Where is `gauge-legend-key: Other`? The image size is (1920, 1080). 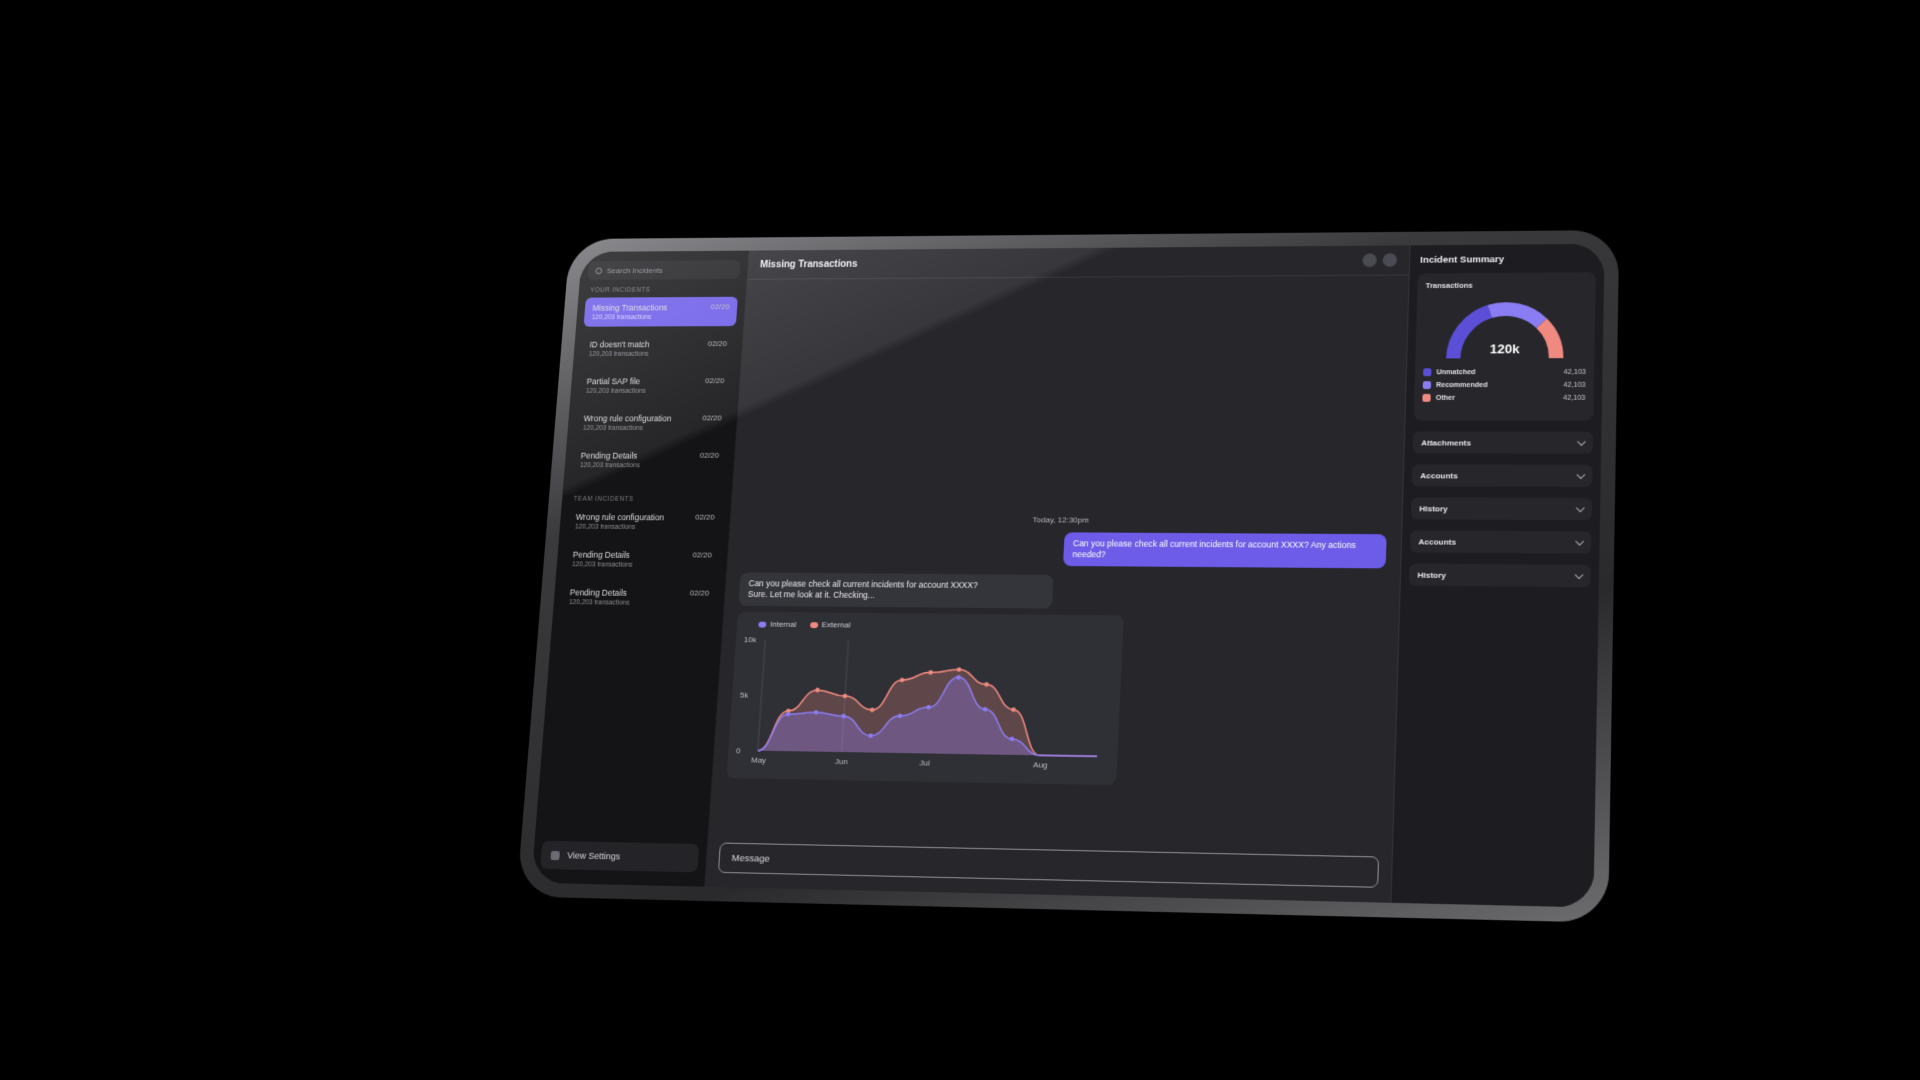
gauge-legend-key: Other is located at coordinates (1439, 397).